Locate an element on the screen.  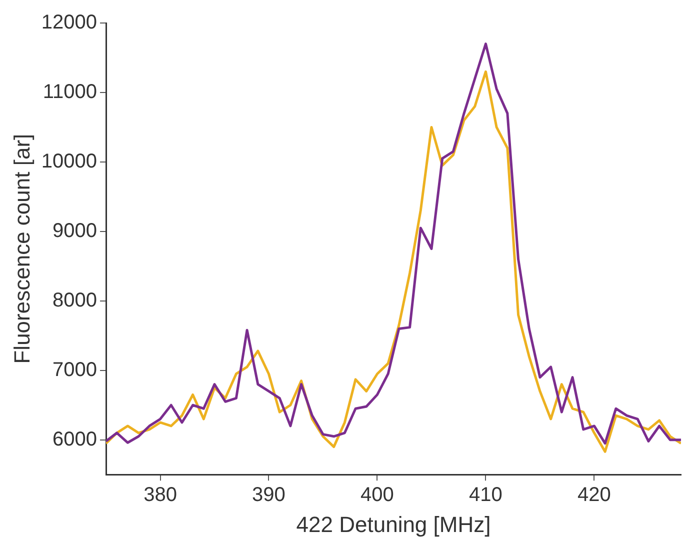
x-tick-label: 390 is located at coordinates (269, 495).